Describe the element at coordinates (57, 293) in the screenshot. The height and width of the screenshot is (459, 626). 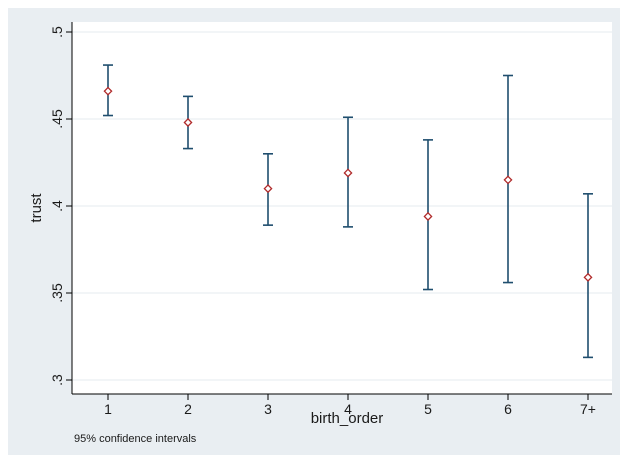
I see `y-tick-label: .35` at that location.